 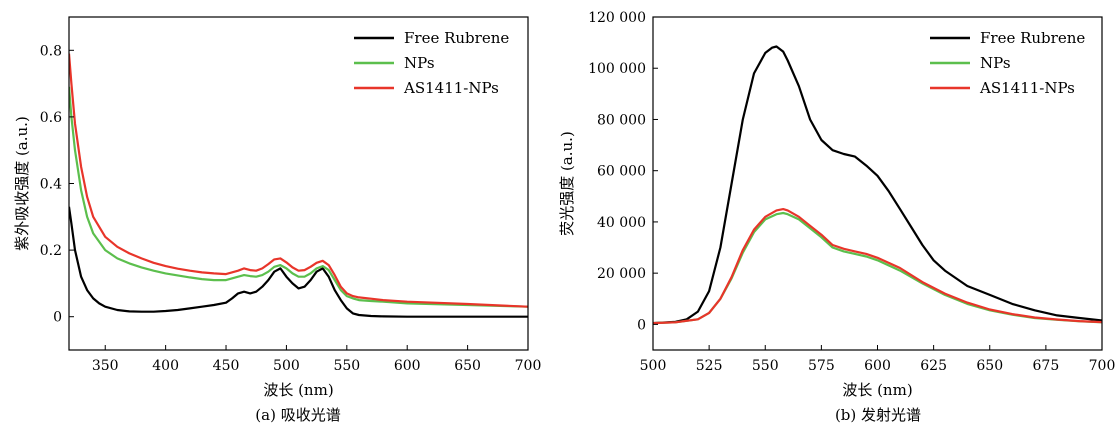 What do you see at coordinates (22, 183) in the screenshot?
I see `y-axis-label: 紫外吸收强度 (a.u.)` at bounding box center [22, 183].